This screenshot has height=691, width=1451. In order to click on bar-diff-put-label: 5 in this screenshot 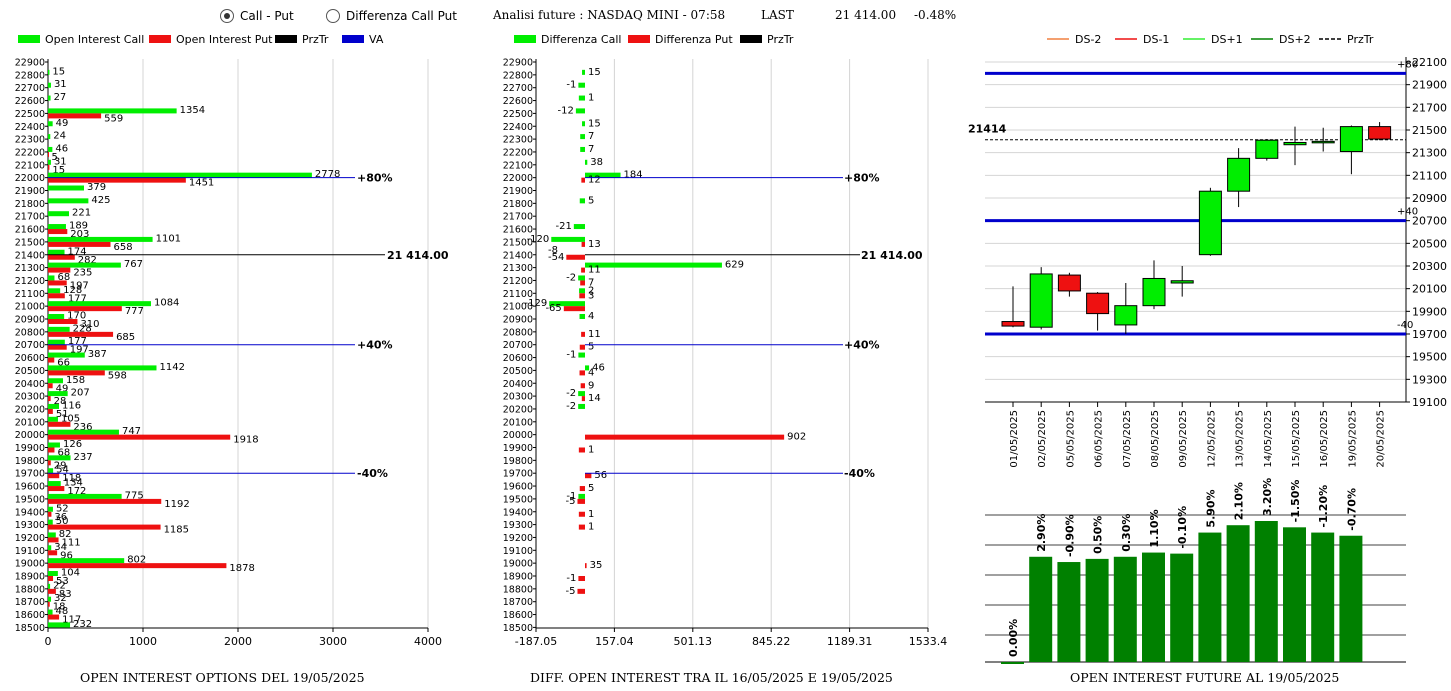, I will do `click(591, 347)`.